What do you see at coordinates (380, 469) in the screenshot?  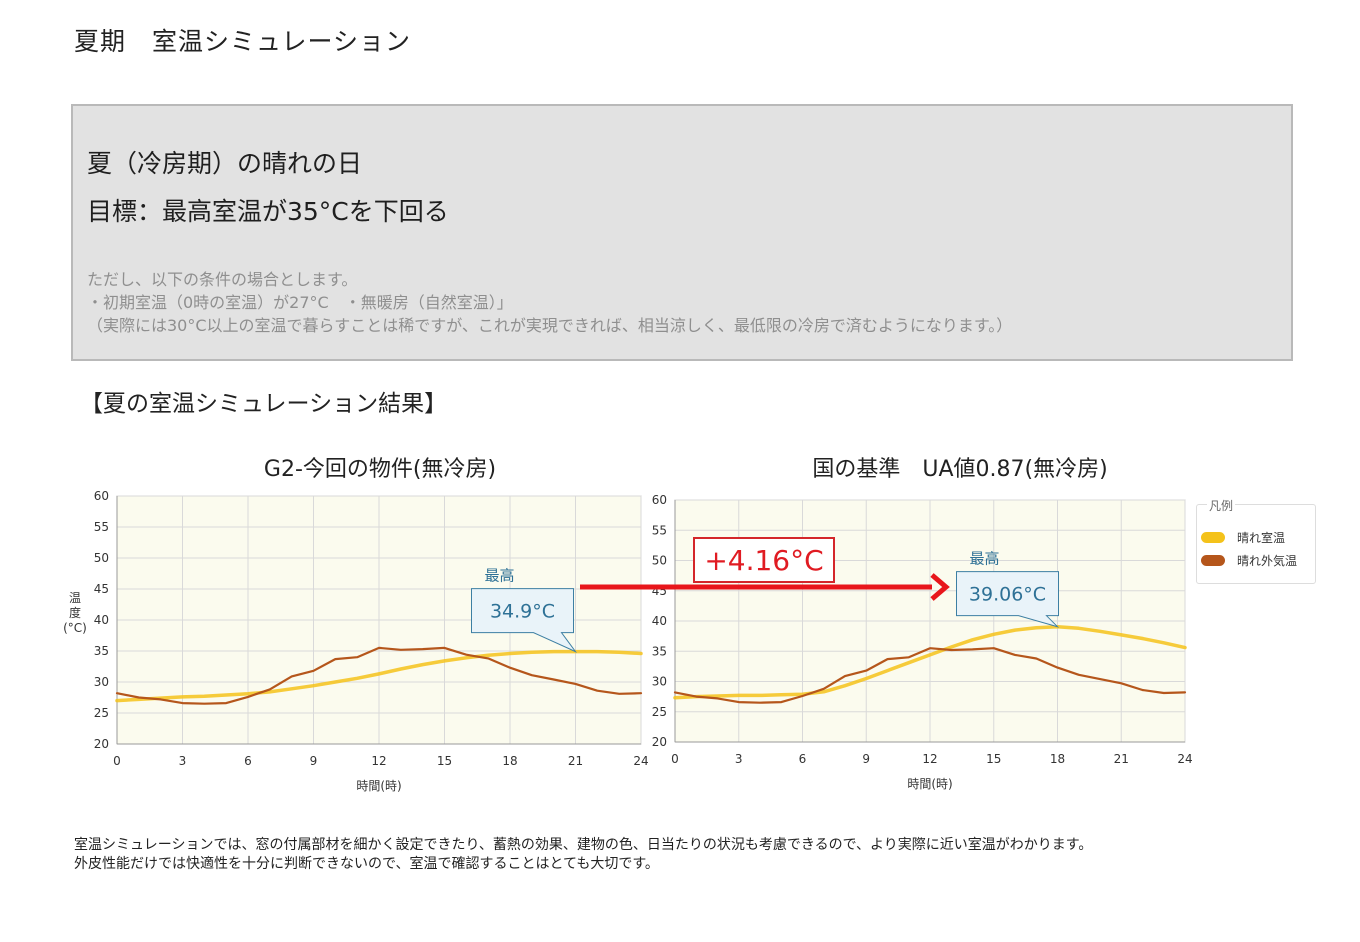 I see `chart-title-left: G2-今回の物件(無冷房)` at bounding box center [380, 469].